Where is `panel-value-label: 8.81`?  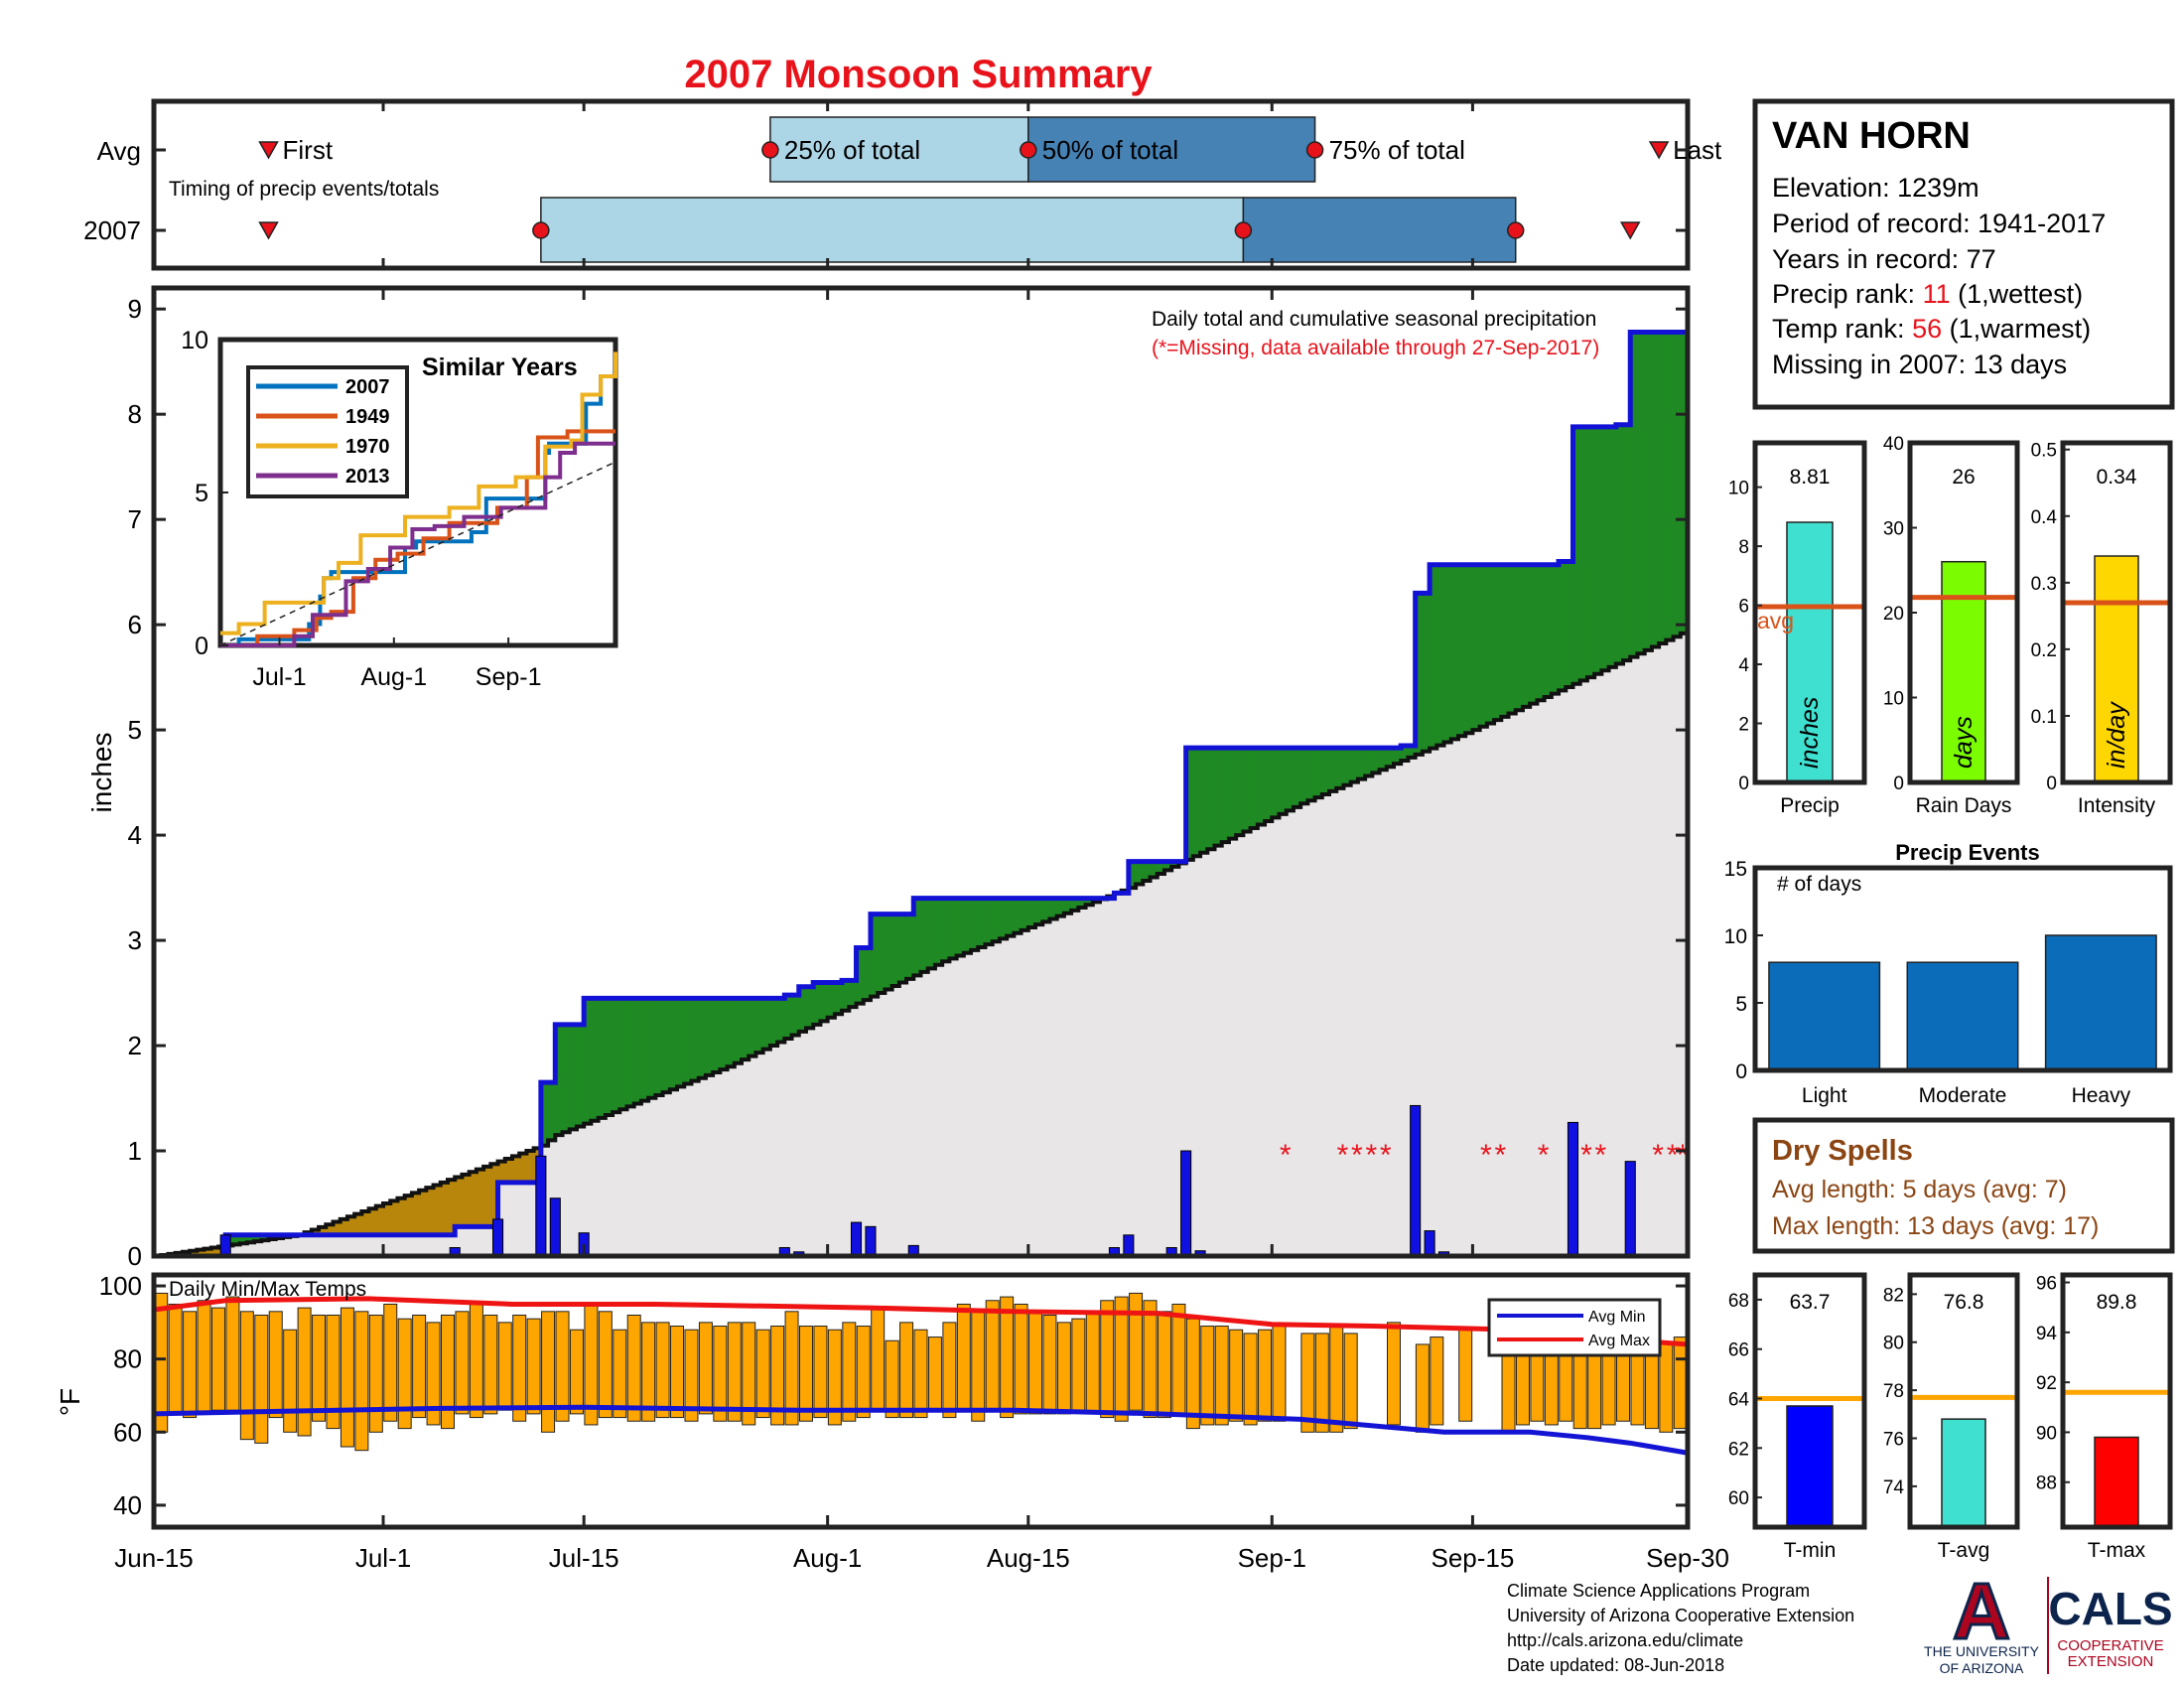 panel-value-label: 8.81 is located at coordinates (1810, 477).